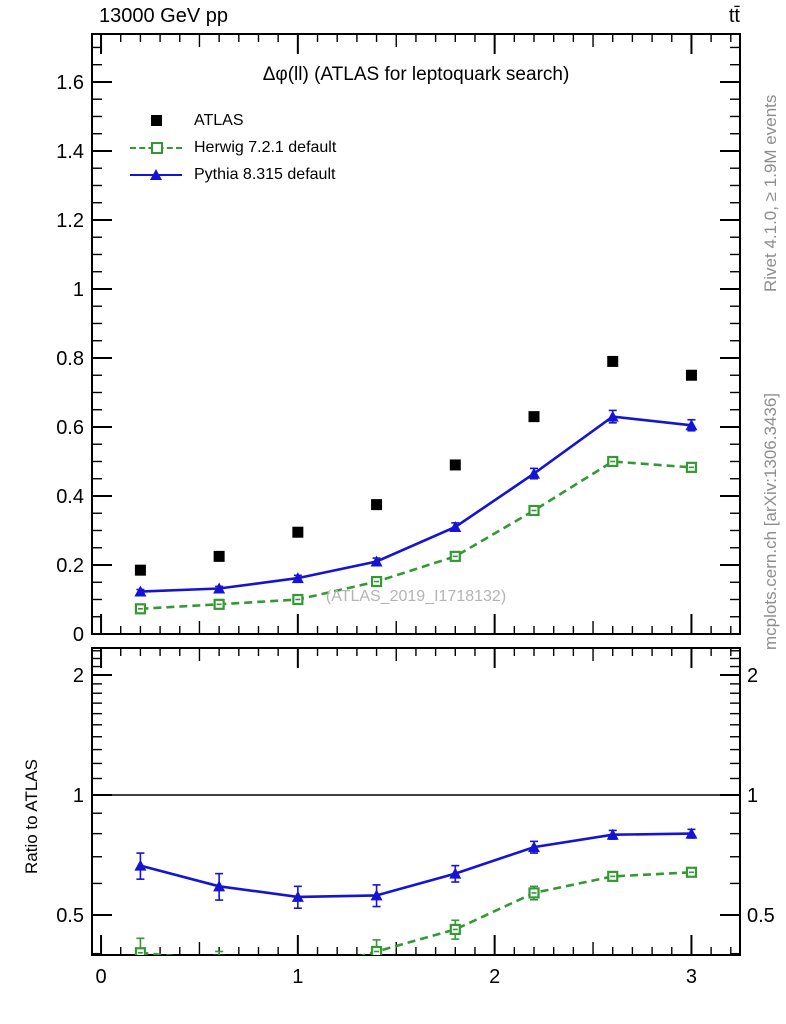 This screenshot has width=786, height=1024. Describe the element at coordinates (78, 635) in the screenshot. I see `main-y-tick-label: 0` at that location.